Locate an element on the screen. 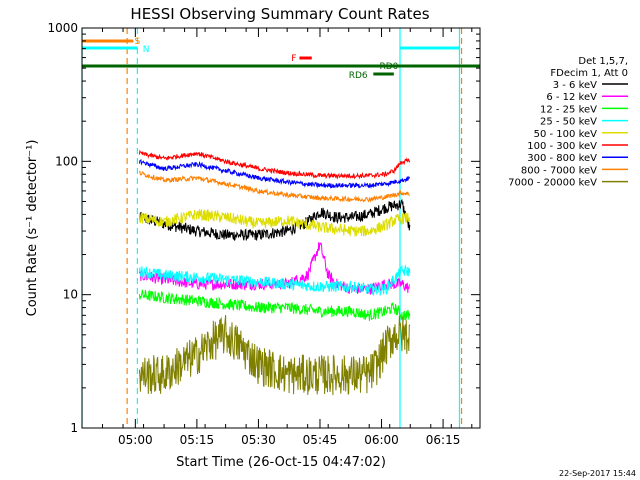  y-tick-label: 10 is located at coordinates (70, 295).